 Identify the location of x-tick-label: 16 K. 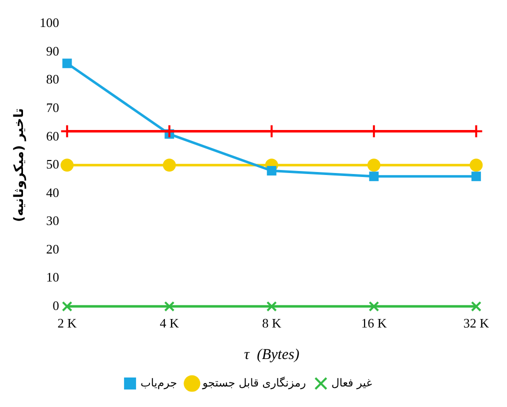
(374, 323).